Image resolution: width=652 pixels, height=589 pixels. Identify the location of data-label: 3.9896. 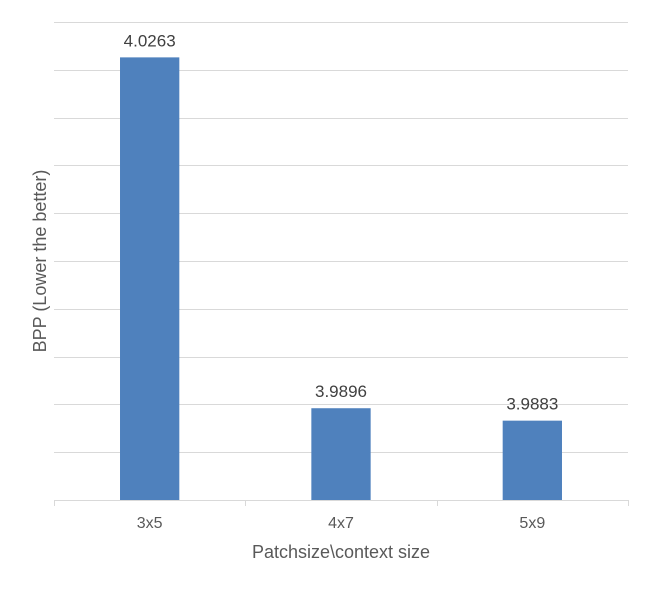
(341, 391).